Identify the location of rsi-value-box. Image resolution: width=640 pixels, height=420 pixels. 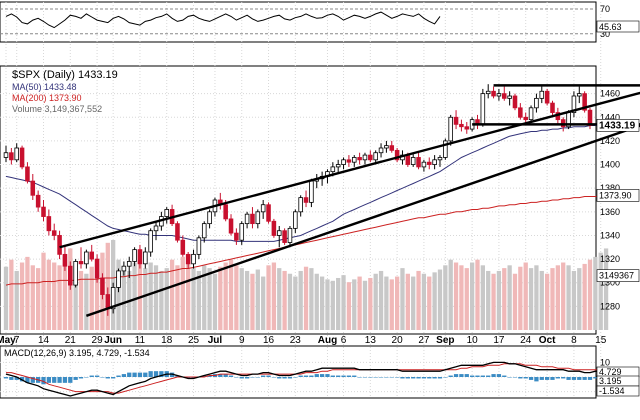
(618, 26).